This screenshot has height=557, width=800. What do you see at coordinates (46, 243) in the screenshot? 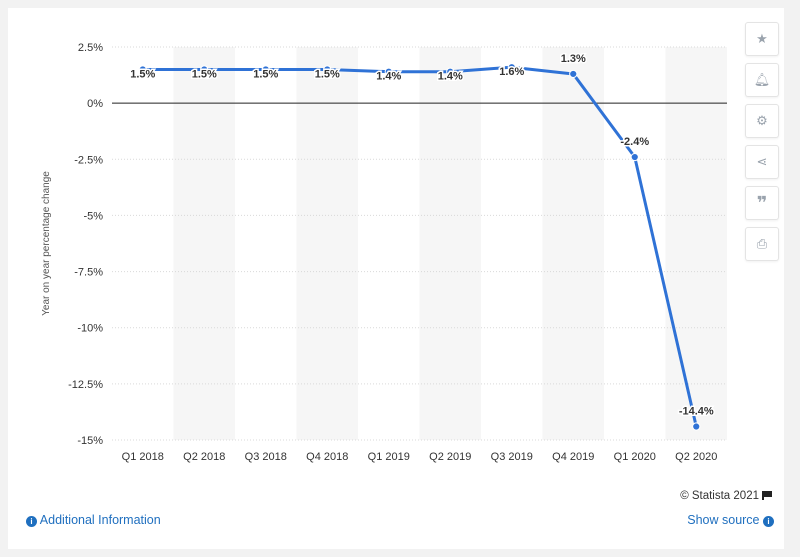
I see `y-axis-label: Year on year percentage change` at bounding box center [46, 243].